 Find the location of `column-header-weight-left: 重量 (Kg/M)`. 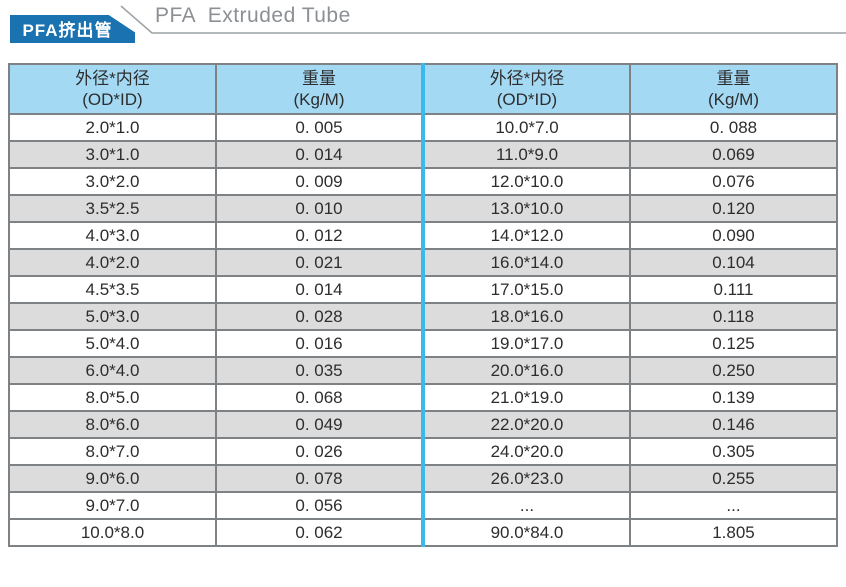

column-header-weight-left: 重量 (Kg/M) is located at coordinates (319, 89).